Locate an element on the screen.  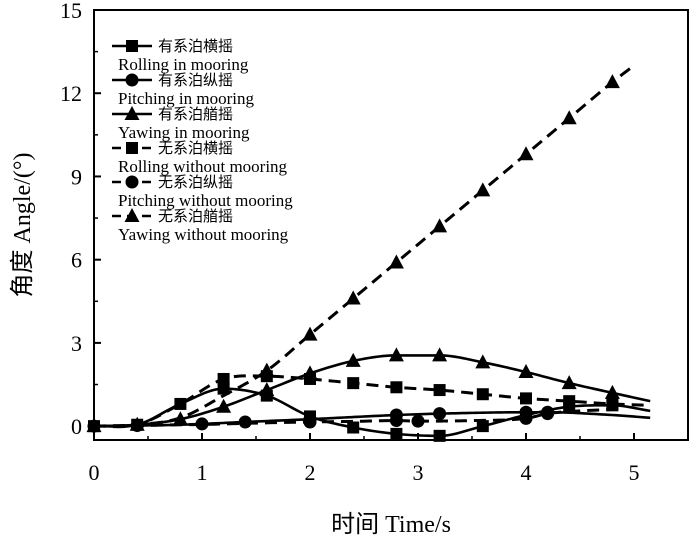
x-axis-label: 时间 Time/s is located at coordinates (391, 524).